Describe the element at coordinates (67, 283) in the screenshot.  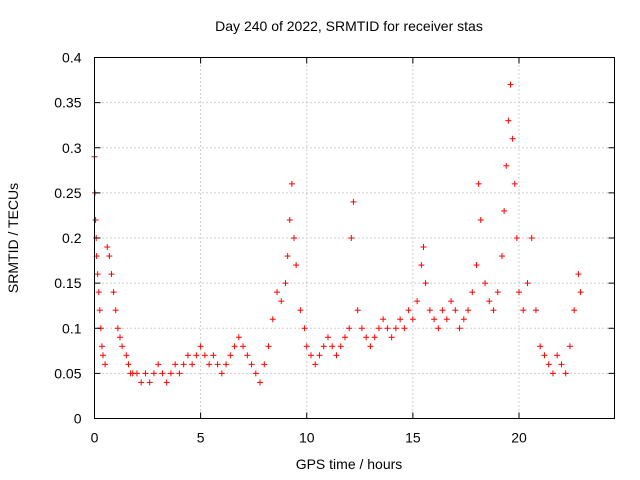
I see `y-tick-label: 0.15` at that location.